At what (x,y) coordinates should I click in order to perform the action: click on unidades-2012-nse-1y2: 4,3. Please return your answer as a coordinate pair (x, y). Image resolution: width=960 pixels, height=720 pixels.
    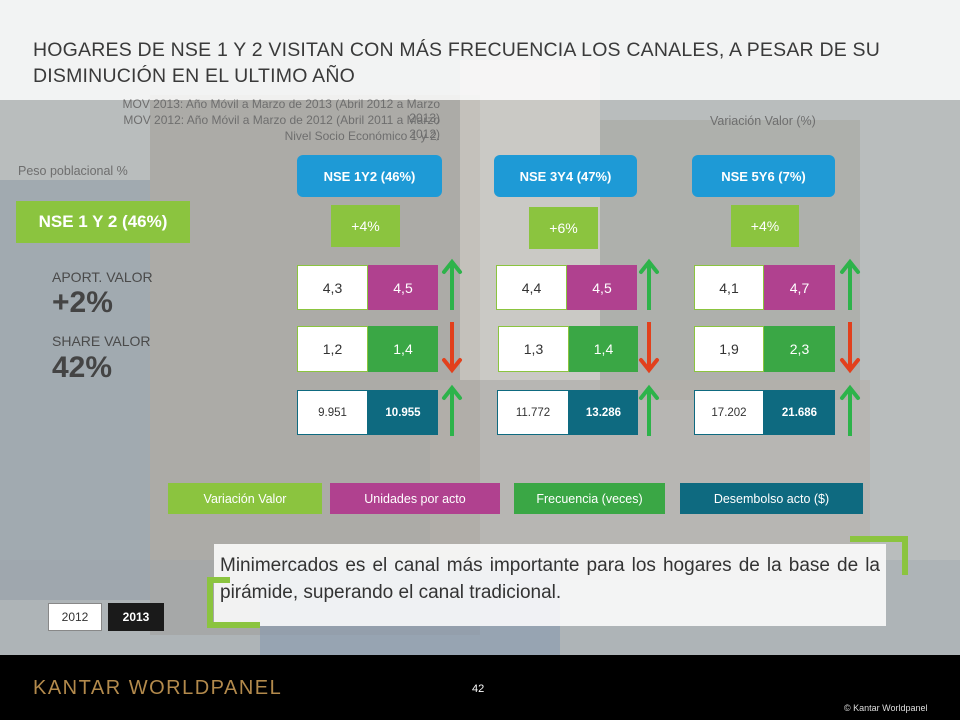
    Looking at the image, I should click on (332, 287).